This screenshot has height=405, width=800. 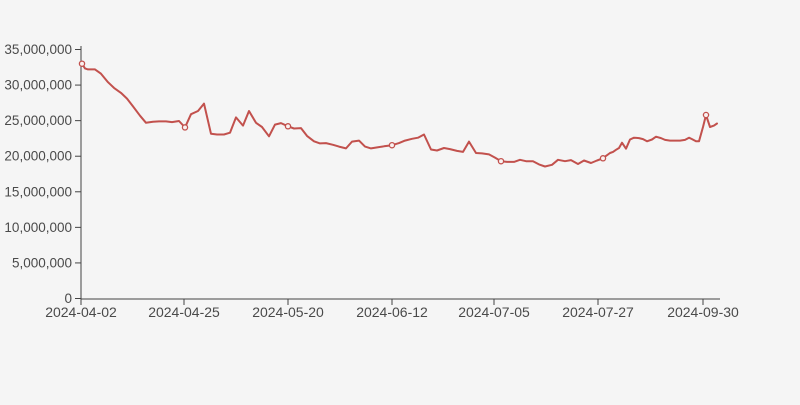 What do you see at coordinates (38, 85) in the screenshot?
I see `y-axis-label: 30,000,000` at bounding box center [38, 85].